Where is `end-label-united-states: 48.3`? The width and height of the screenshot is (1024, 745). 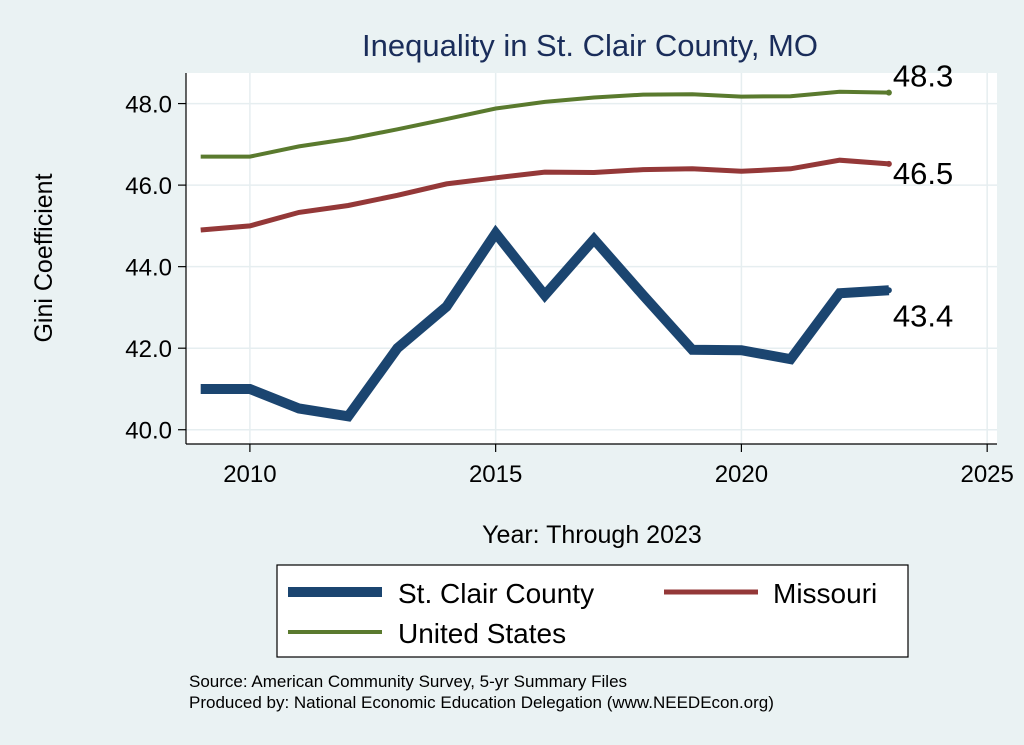
end-label-united-states: 48.3 is located at coordinates (923, 76).